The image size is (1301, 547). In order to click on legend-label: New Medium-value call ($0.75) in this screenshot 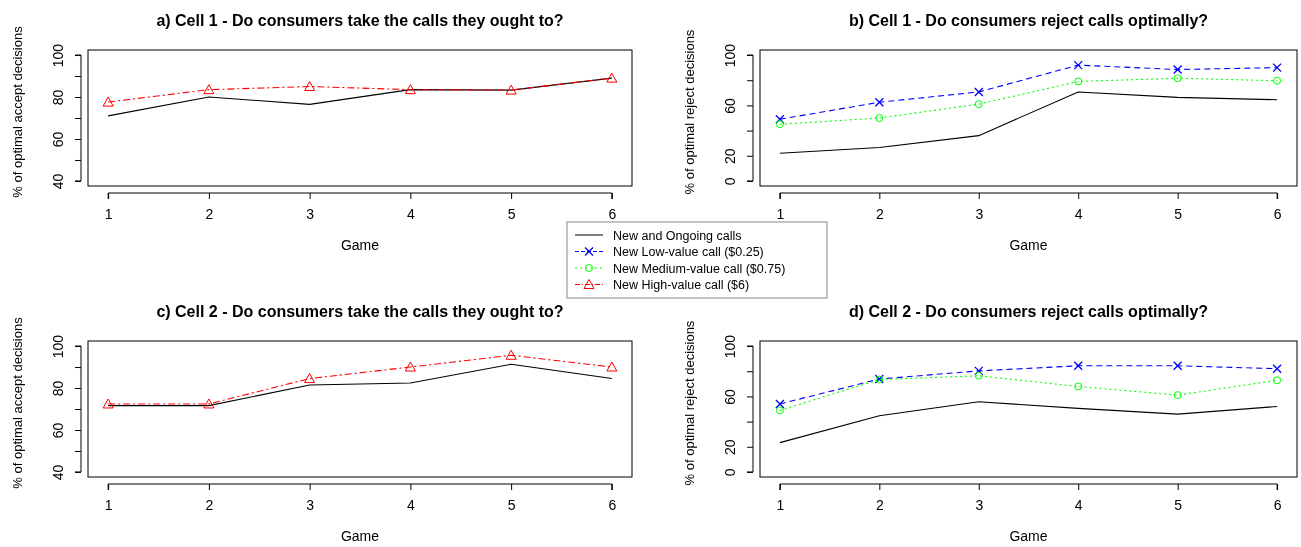, I will do `click(699, 268)`.